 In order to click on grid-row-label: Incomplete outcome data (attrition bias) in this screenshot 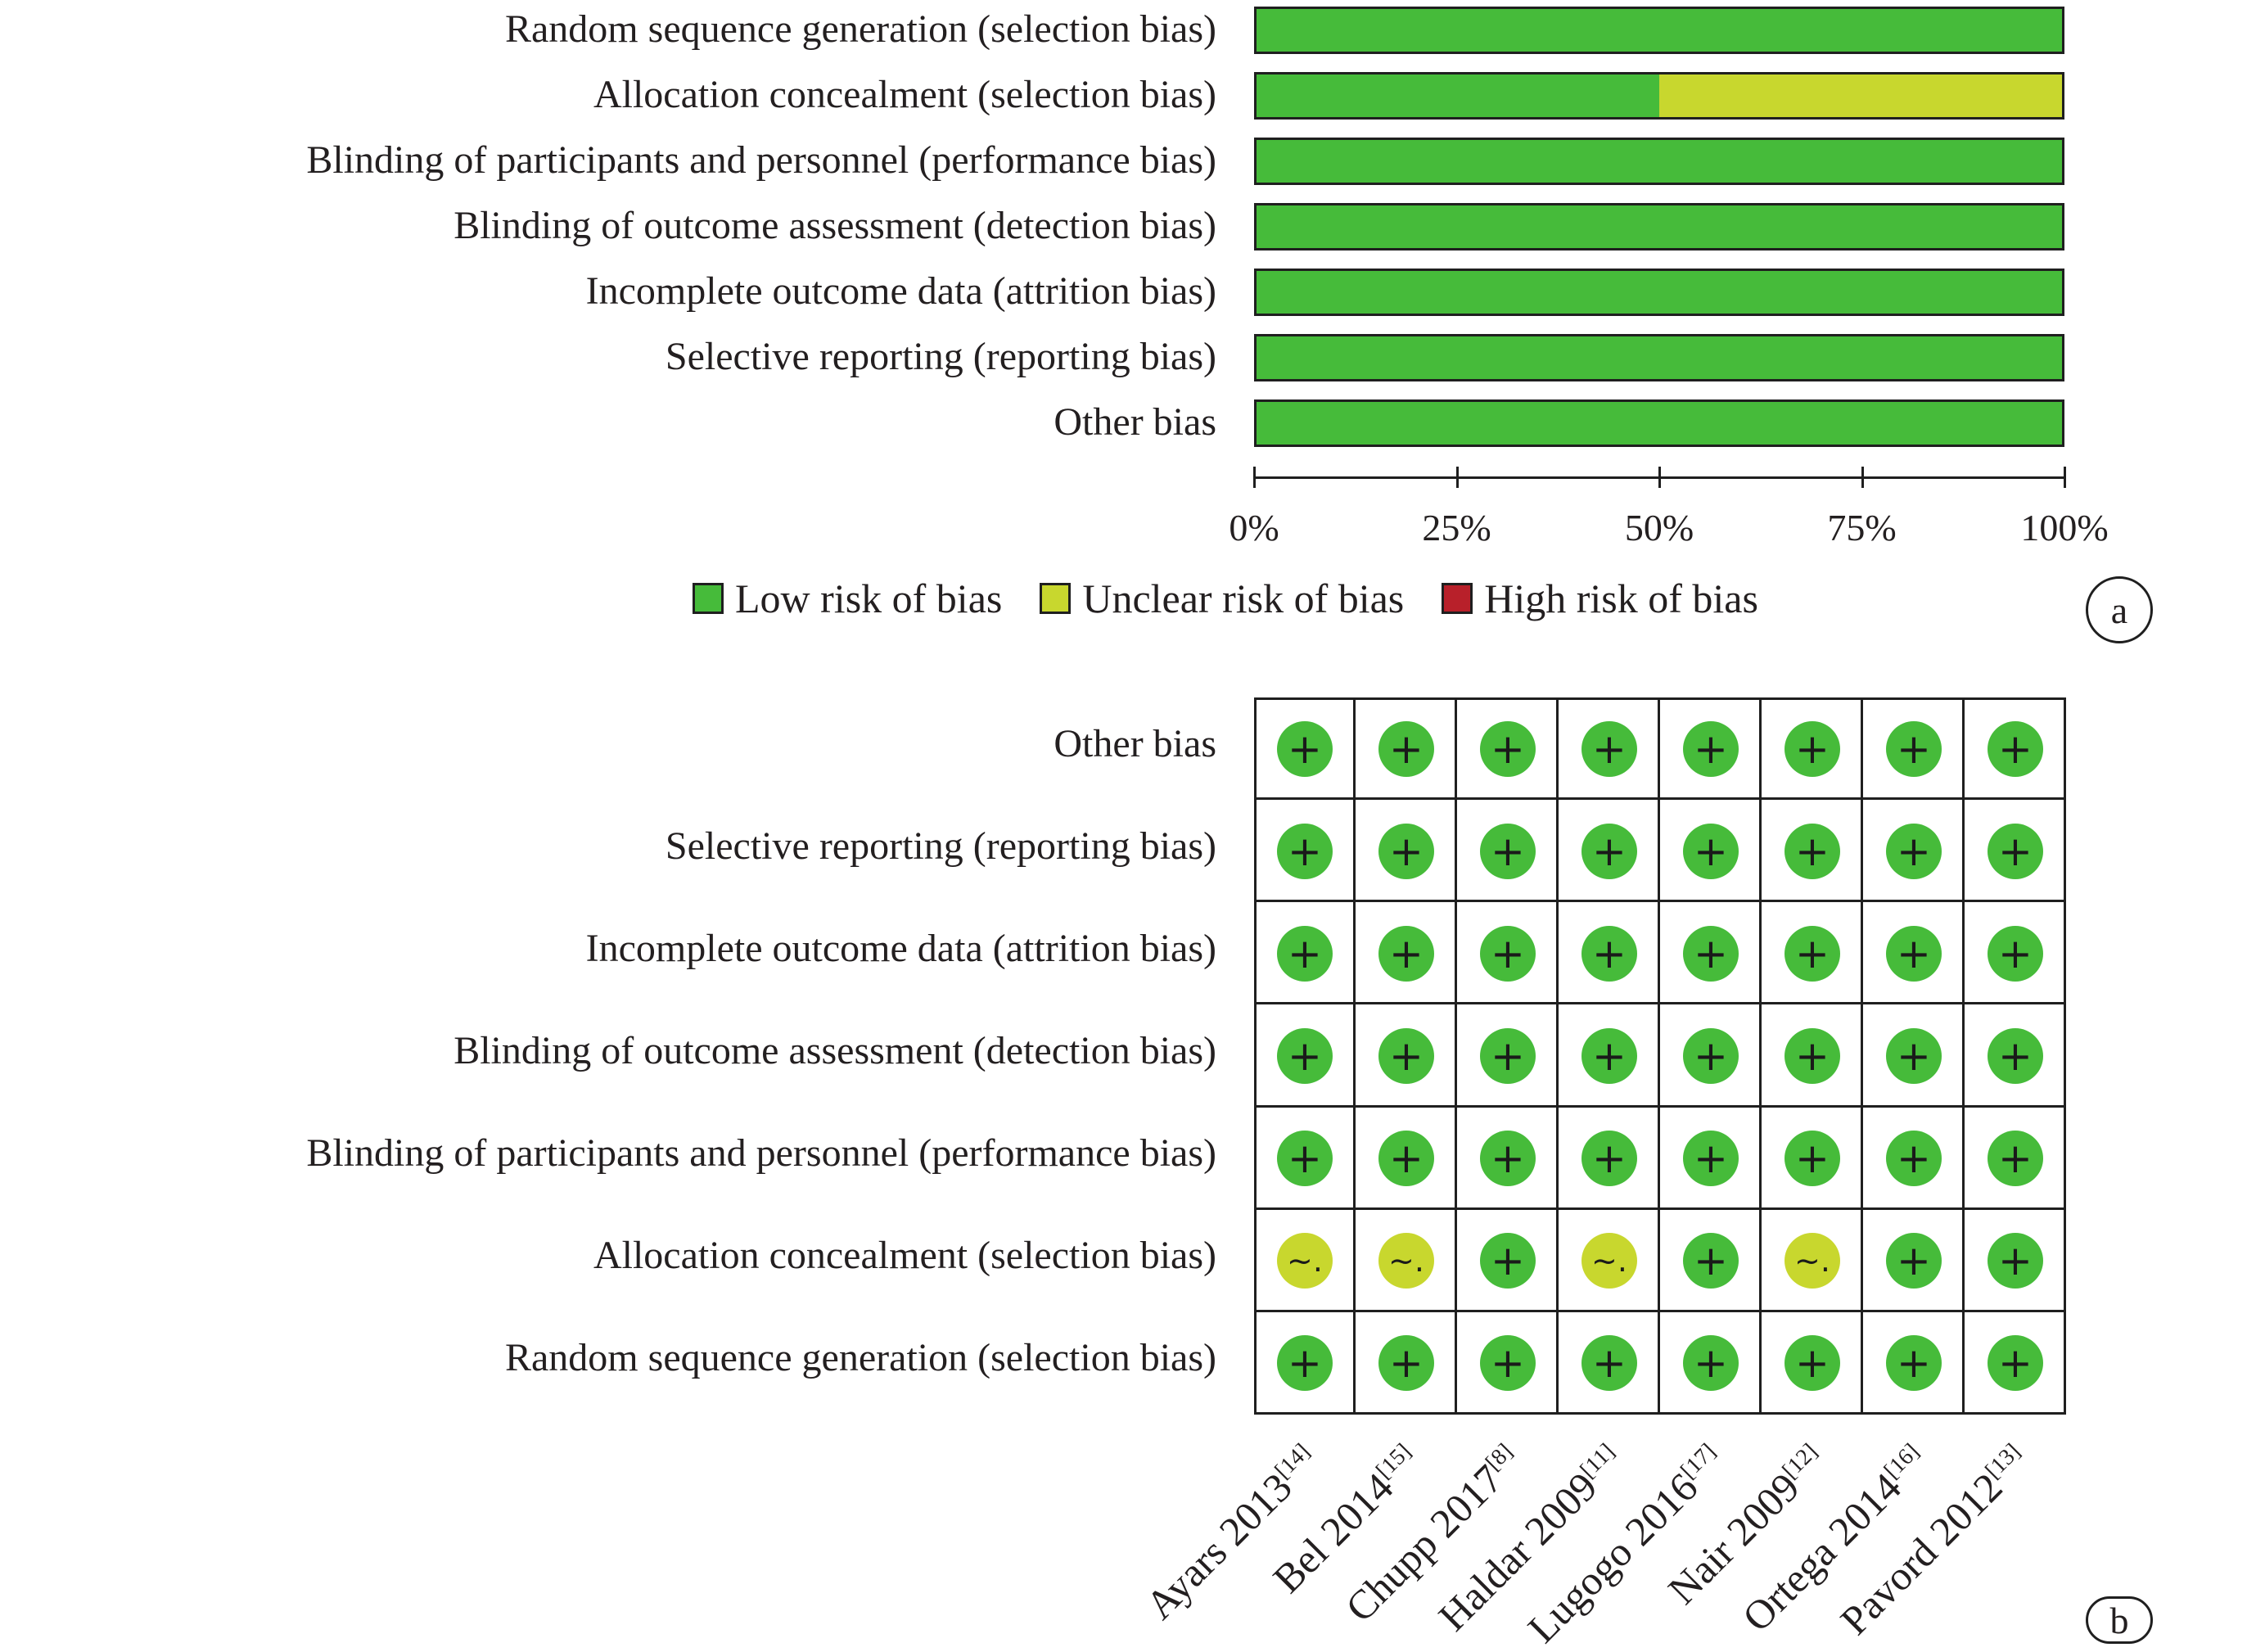, I will do `click(900, 948)`.